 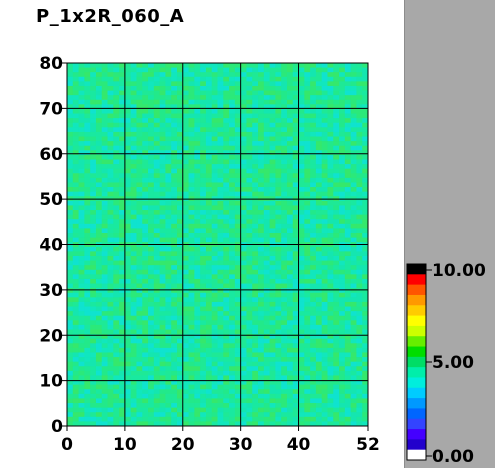 I want to click on colorbar-segment, so click(x=416, y=424).